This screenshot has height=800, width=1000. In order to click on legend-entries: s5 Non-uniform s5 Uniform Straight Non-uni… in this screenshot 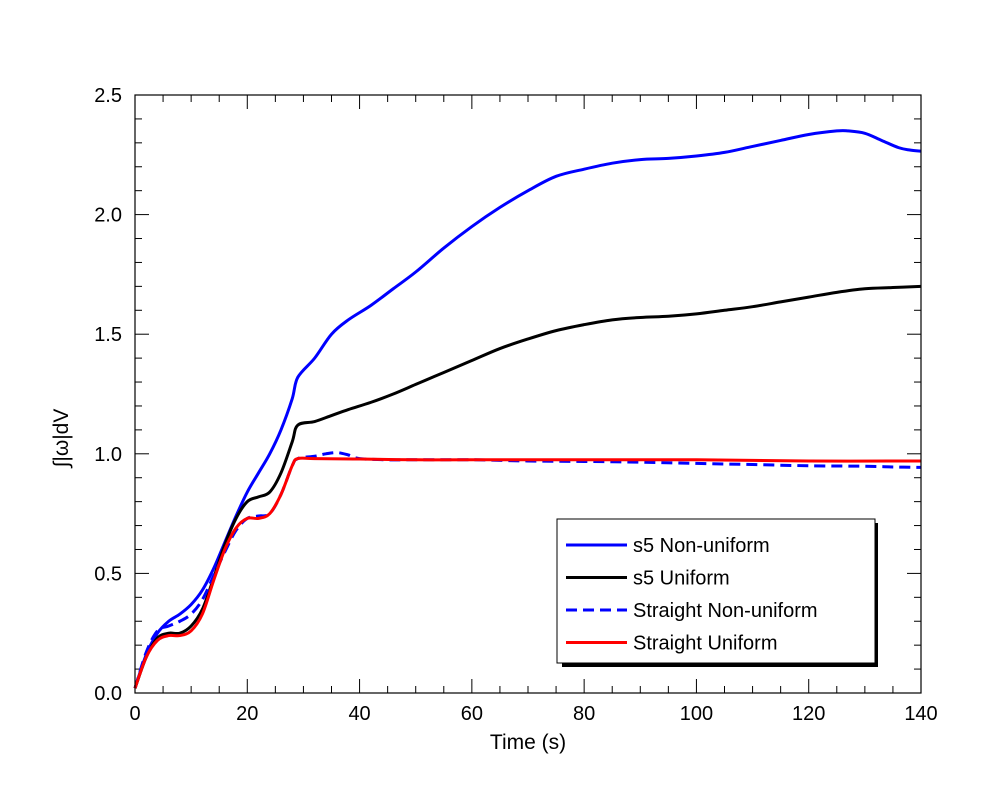, I will do `click(692, 595)`.